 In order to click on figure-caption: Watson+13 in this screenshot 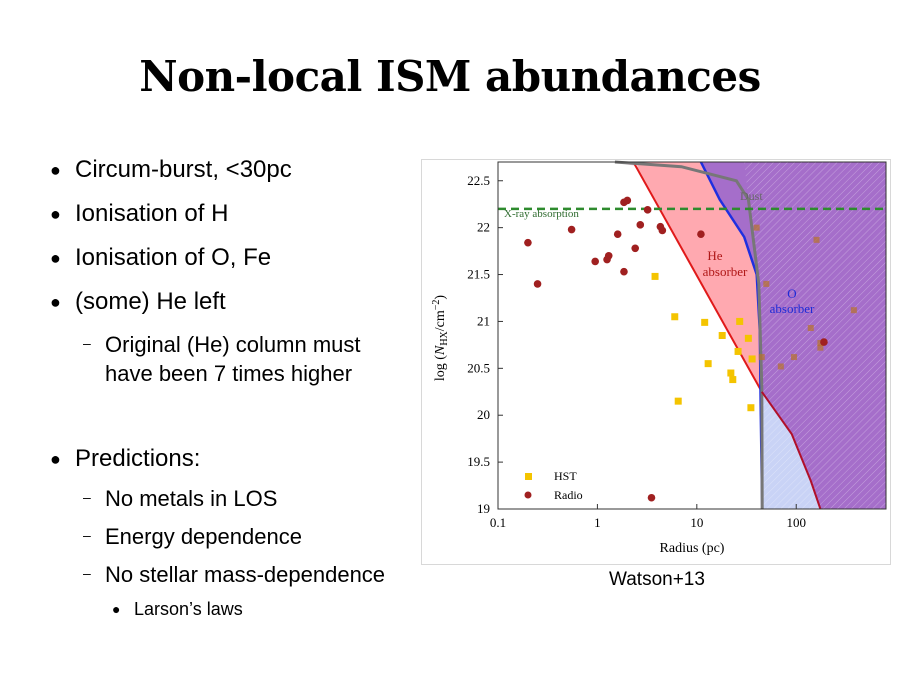, I will do `click(657, 579)`.